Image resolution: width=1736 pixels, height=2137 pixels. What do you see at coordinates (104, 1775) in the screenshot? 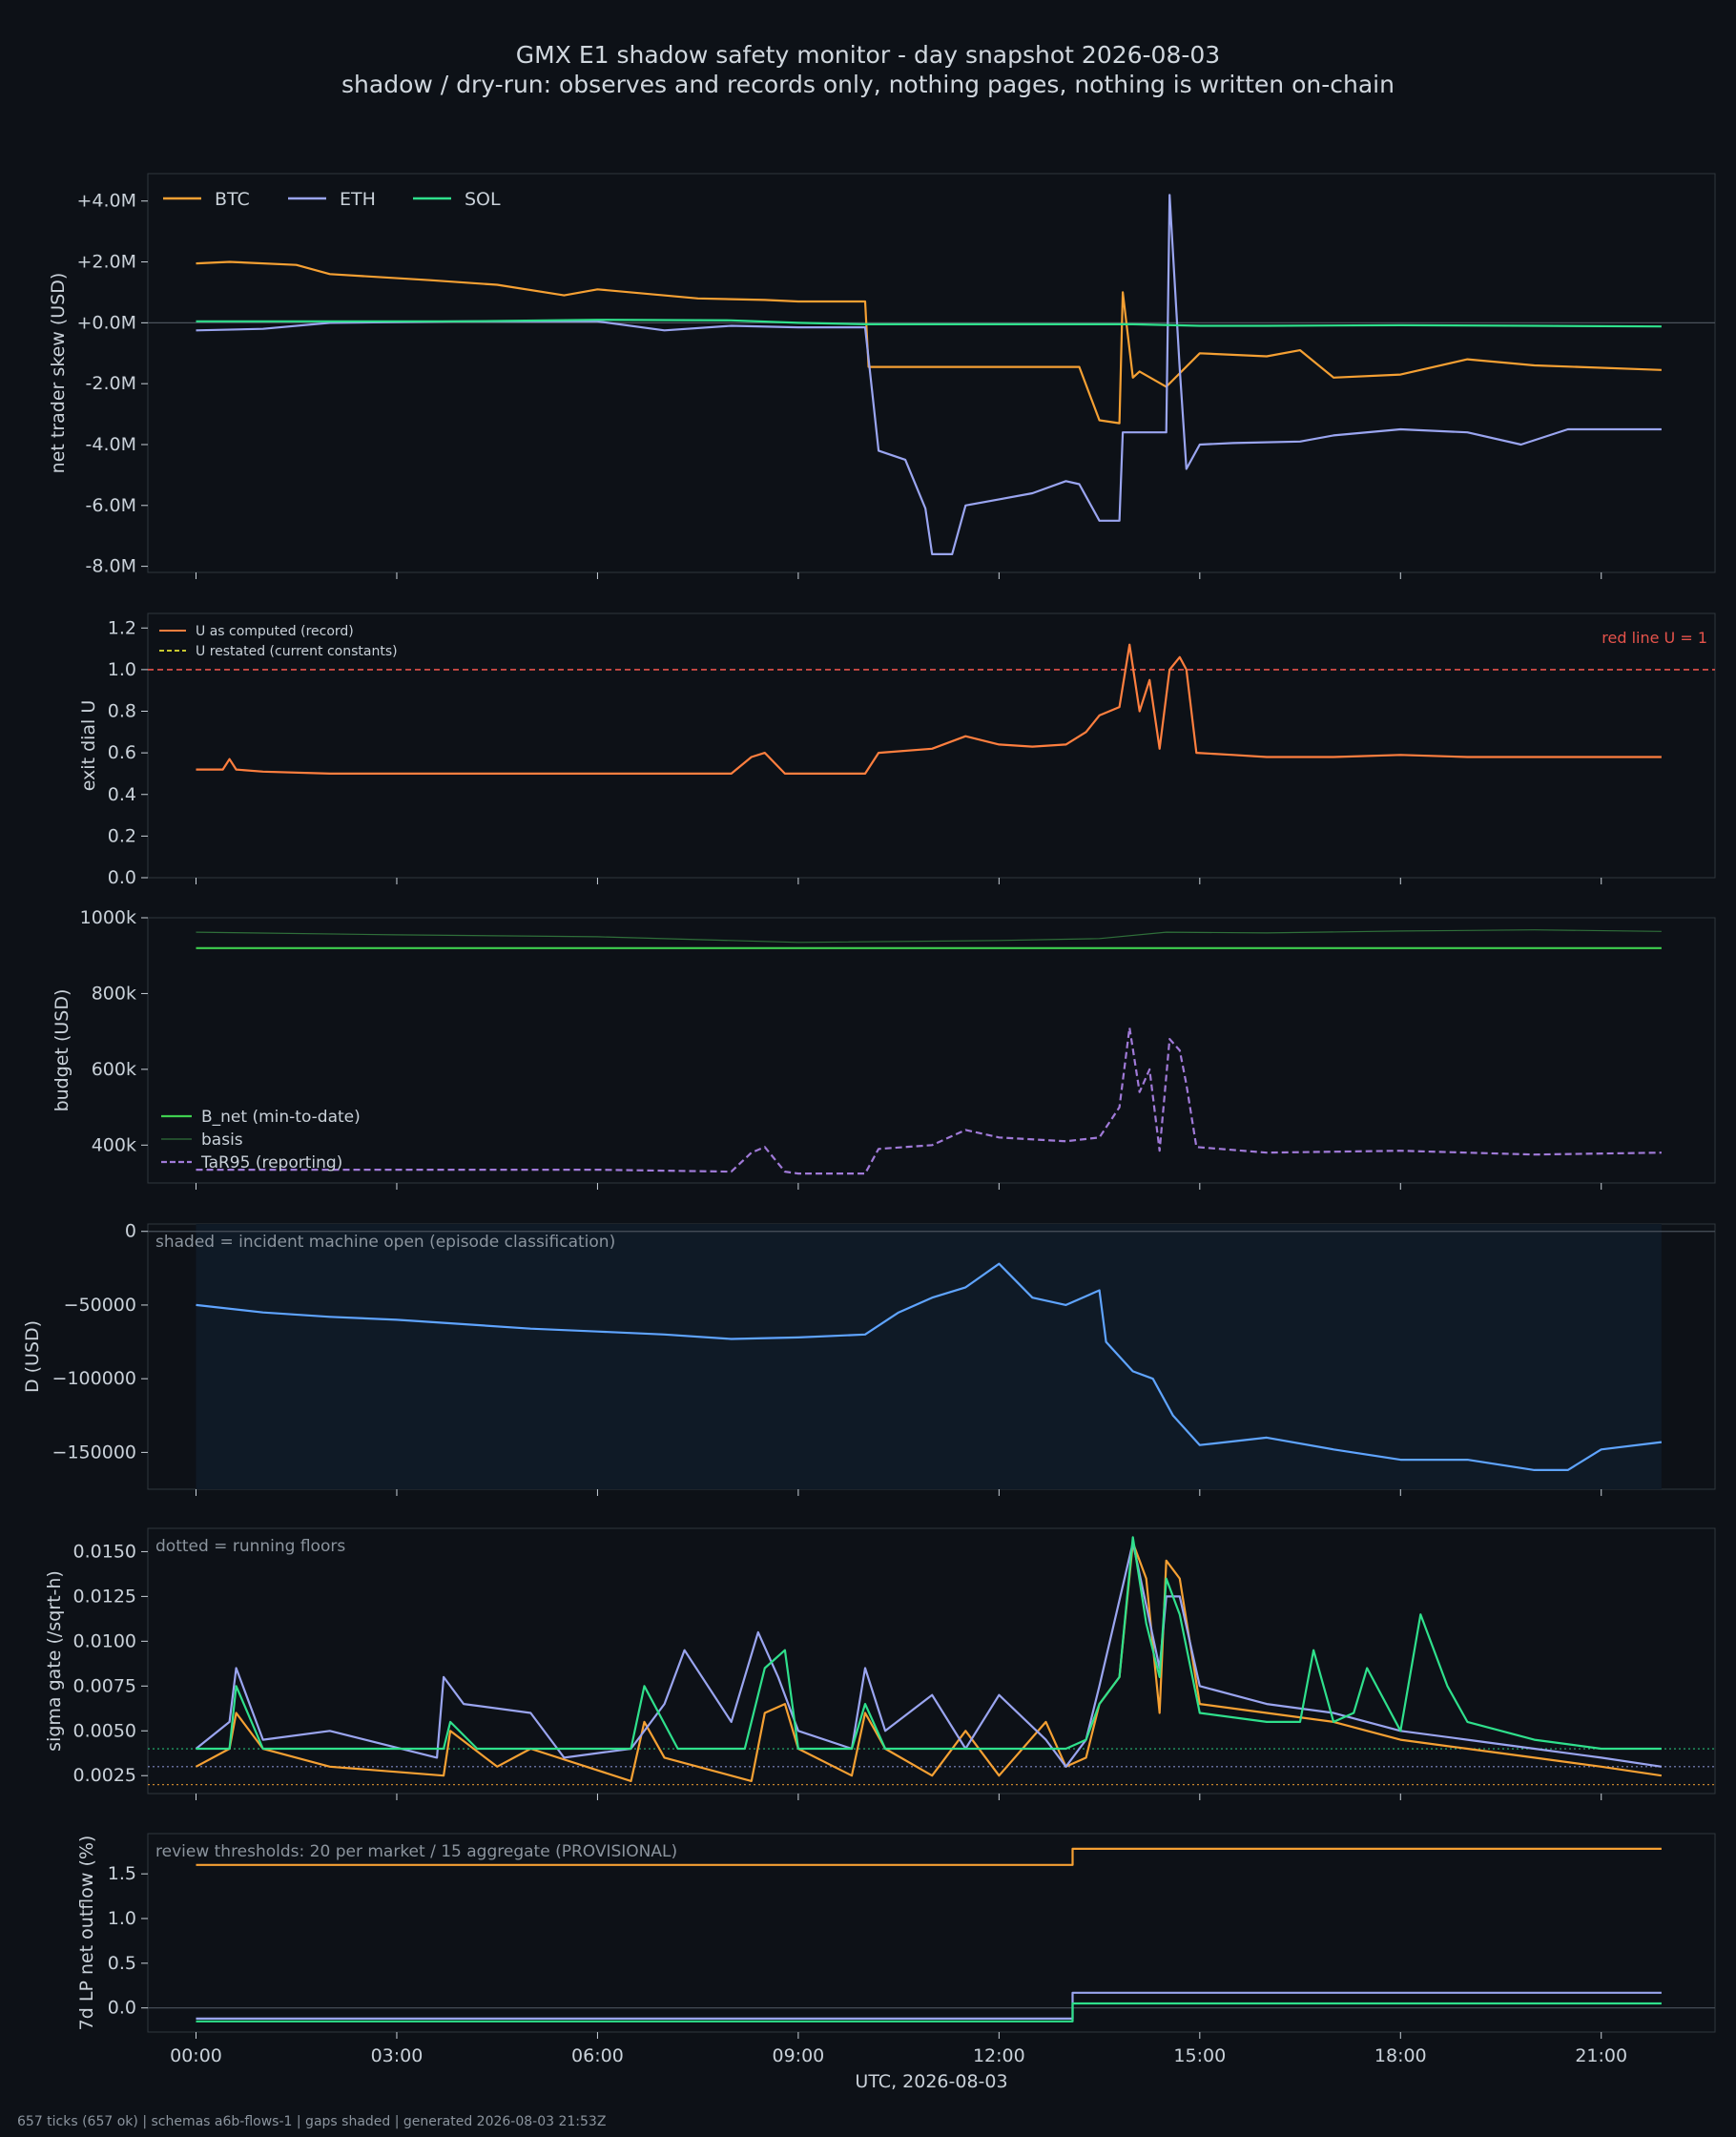
I see `y-tick-label: 0.0025` at bounding box center [104, 1775].